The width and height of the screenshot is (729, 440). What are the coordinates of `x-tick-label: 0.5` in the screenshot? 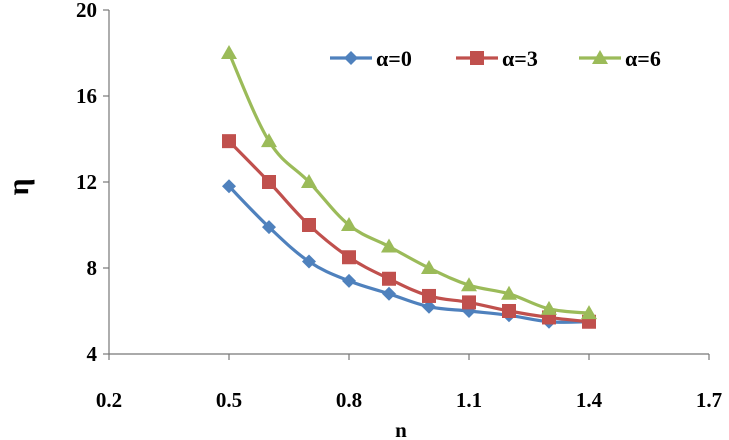 It's located at (229, 400).